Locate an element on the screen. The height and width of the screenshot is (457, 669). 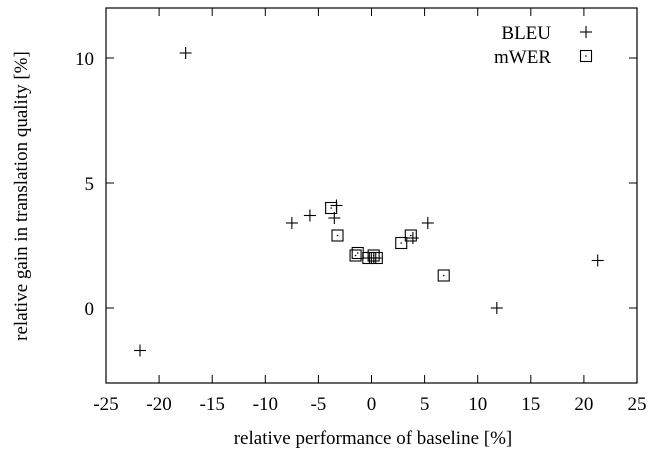
legend-symbol-bleu is located at coordinates (586, 32).